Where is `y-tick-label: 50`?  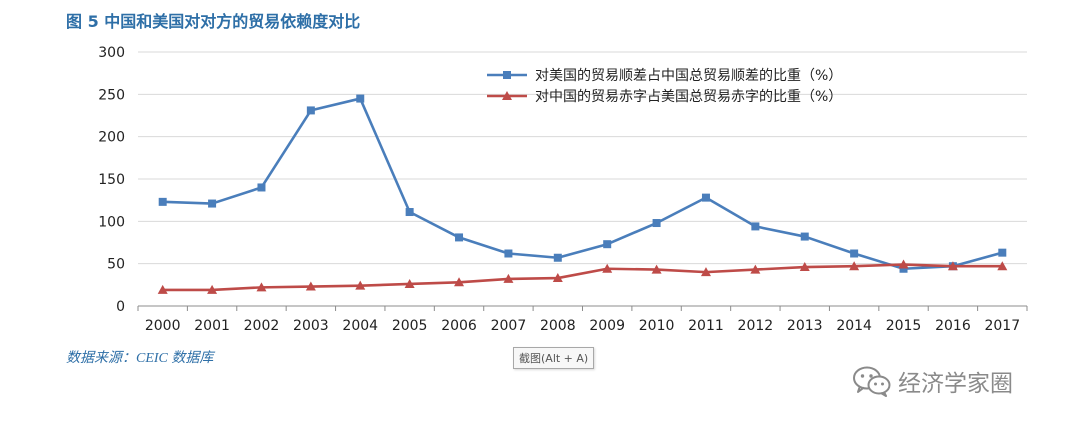 y-tick-label: 50 is located at coordinates (116, 265).